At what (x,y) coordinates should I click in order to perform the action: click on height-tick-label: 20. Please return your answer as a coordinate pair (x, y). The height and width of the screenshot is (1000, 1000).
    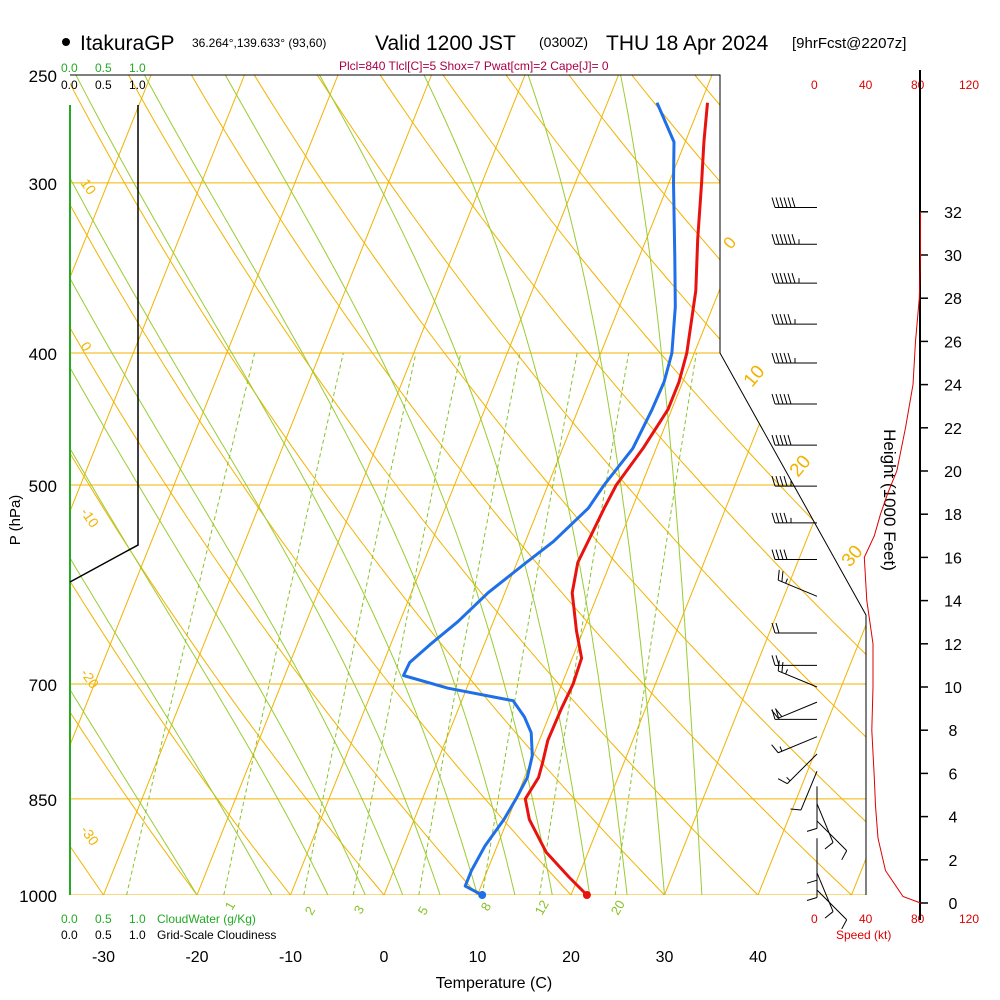
    Looking at the image, I should click on (953, 472).